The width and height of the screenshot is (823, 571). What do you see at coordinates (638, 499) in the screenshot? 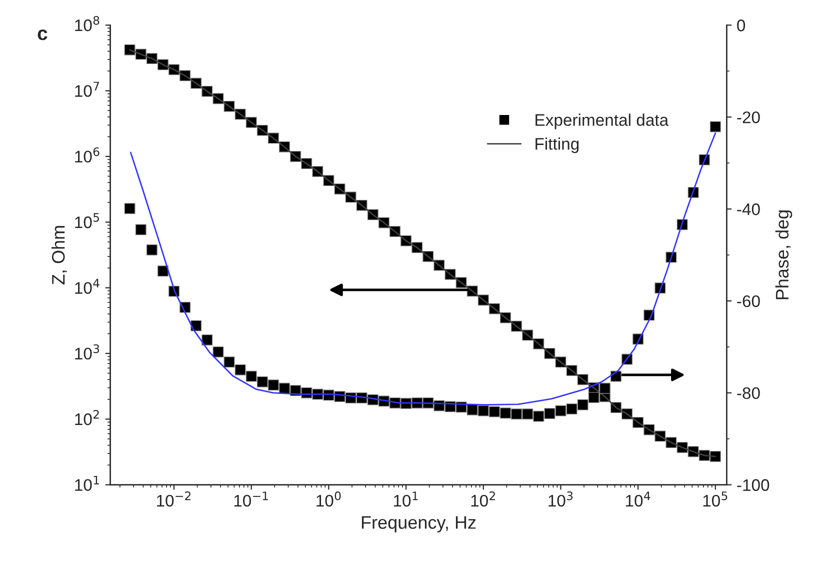
I see `x-tick-label: 10$^{4}$` at bounding box center [638, 499].